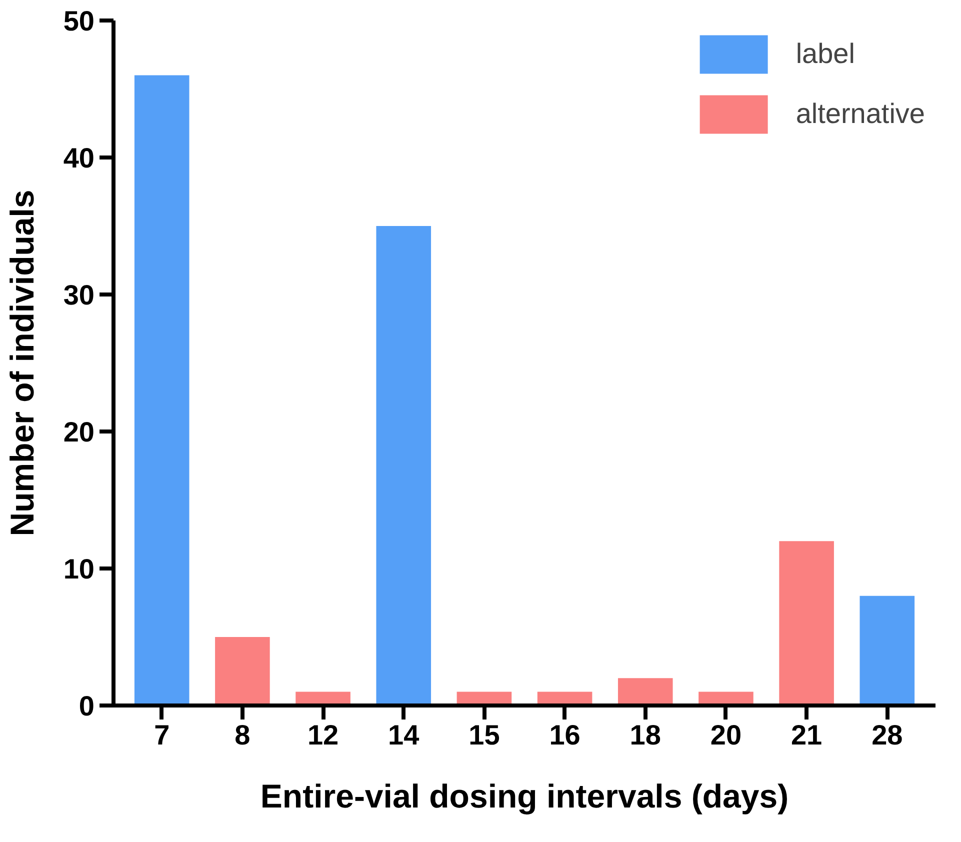 This screenshot has height=842, width=961. I want to click on y-tick-label: 40, so click(79, 158).